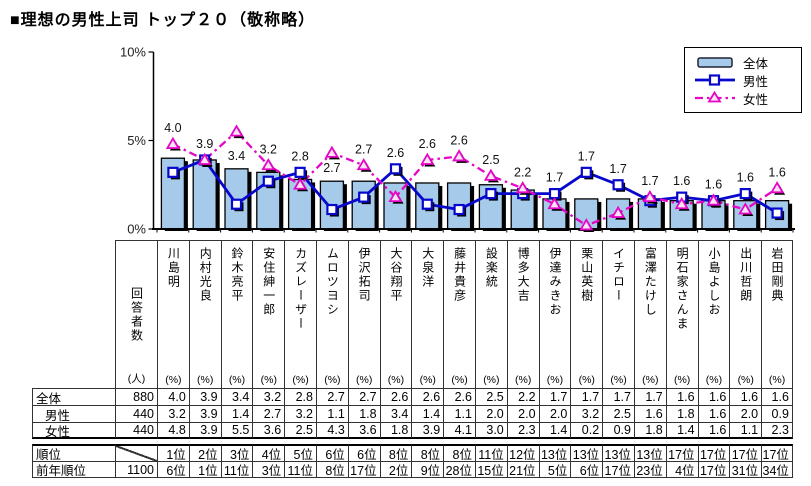  Describe the element at coordinates (363, 149) in the screenshot. I see `svg-text: 2.7` at that location.